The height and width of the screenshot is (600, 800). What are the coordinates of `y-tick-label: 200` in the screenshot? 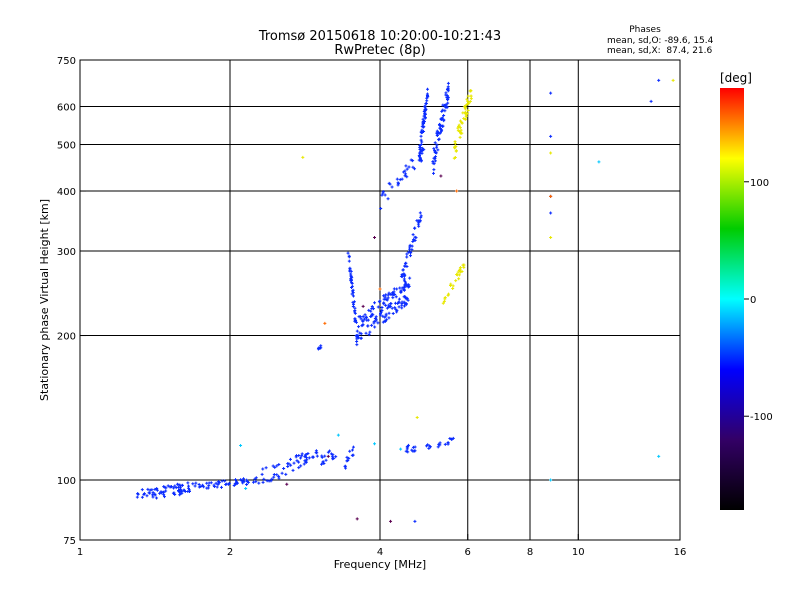 It's located at (66, 337).